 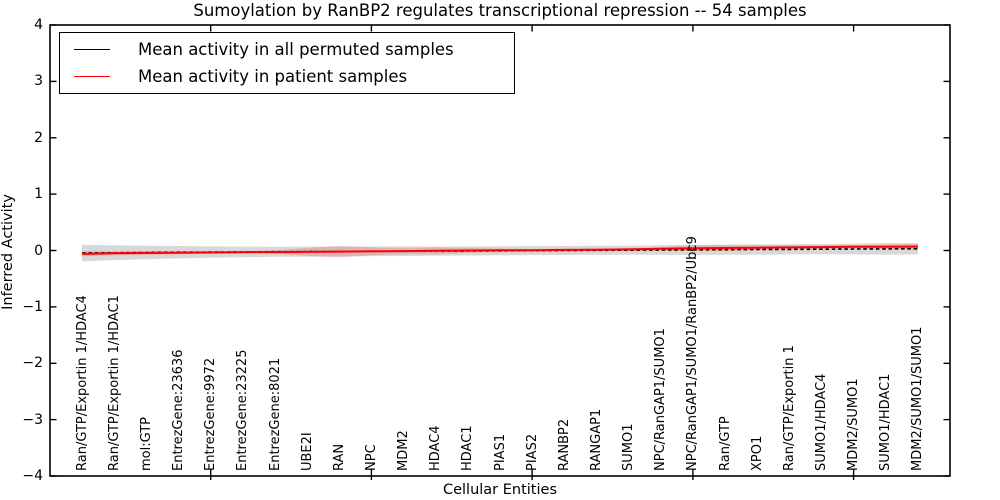 I want to click on y-tick-label: −3, so click(x=32, y=419).